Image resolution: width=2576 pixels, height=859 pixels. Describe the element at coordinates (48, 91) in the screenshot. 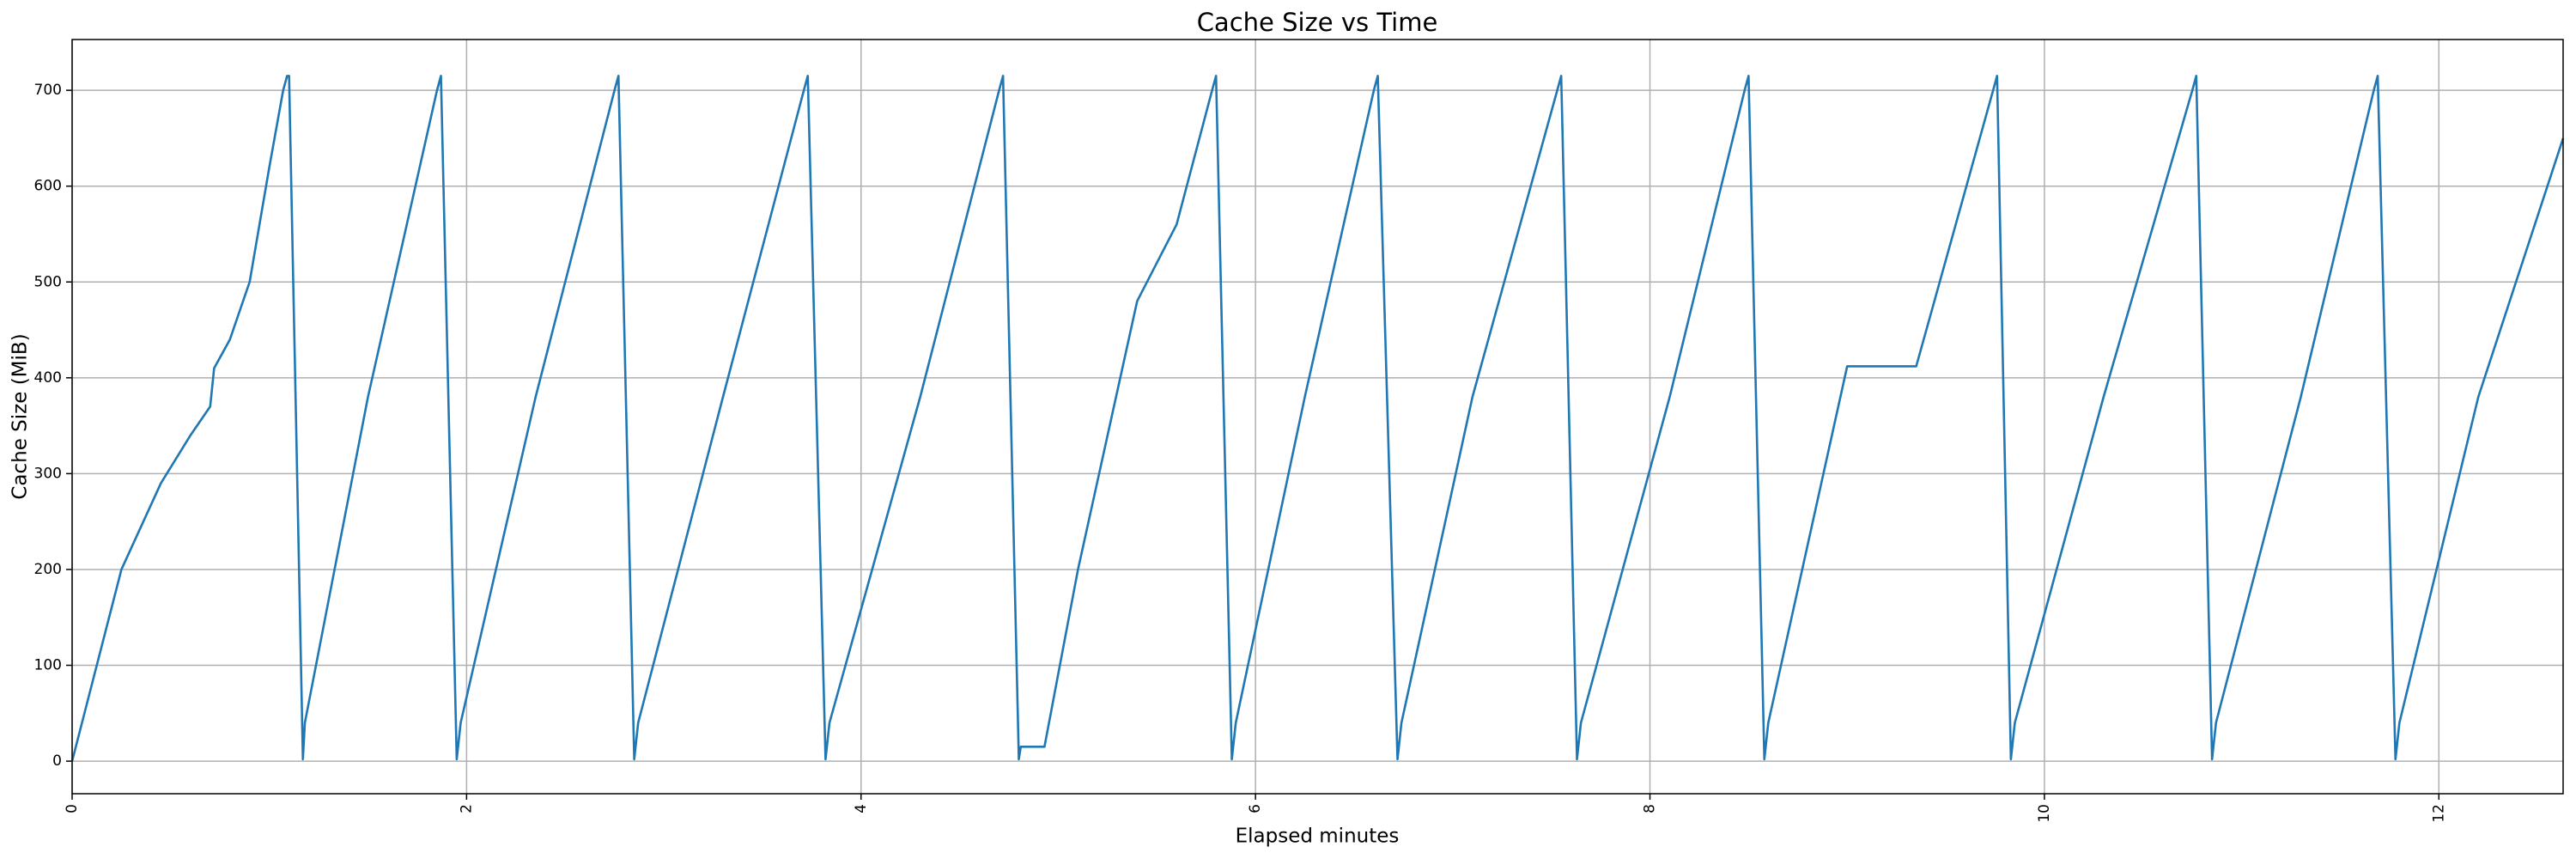

I see `y-tick-label: 700` at that location.